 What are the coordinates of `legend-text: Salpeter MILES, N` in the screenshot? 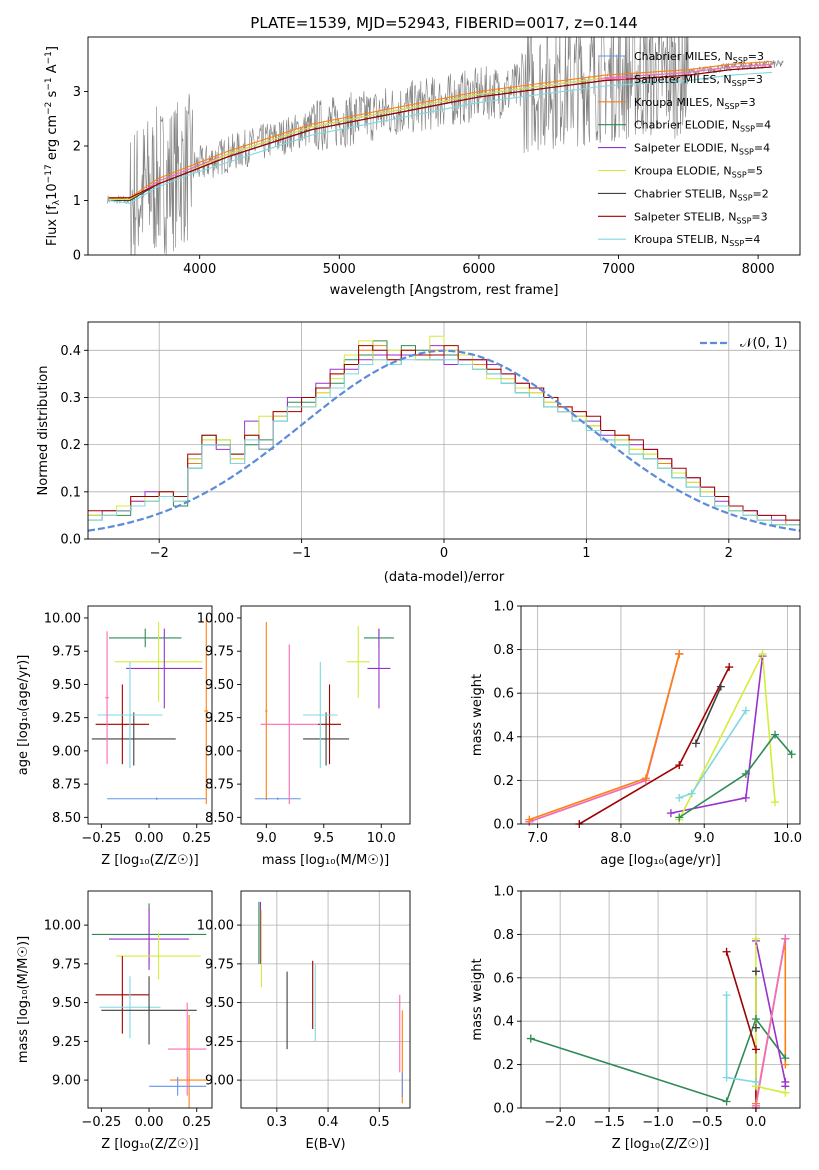 It's located at (683, 79).